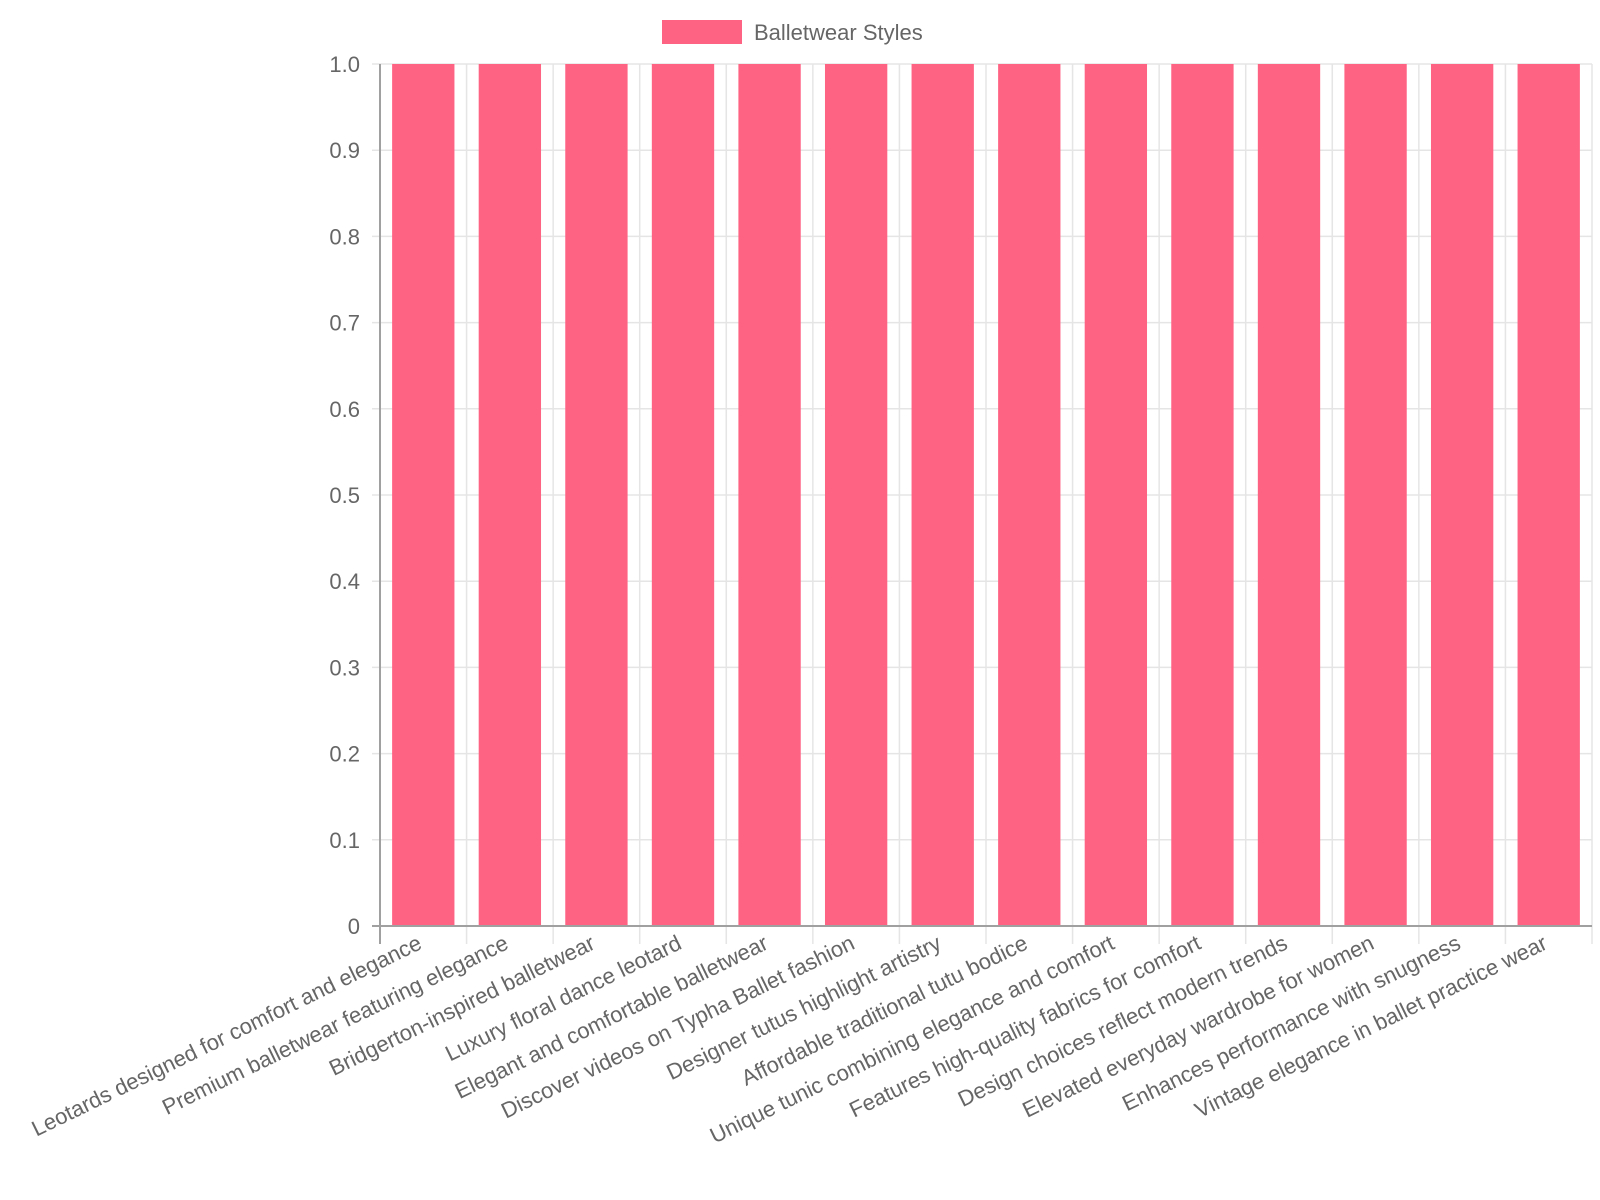 This screenshot has height=1200, width=1600. What do you see at coordinates (838, 32) in the screenshot?
I see `legend-label: Balletwear Styles` at bounding box center [838, 32].